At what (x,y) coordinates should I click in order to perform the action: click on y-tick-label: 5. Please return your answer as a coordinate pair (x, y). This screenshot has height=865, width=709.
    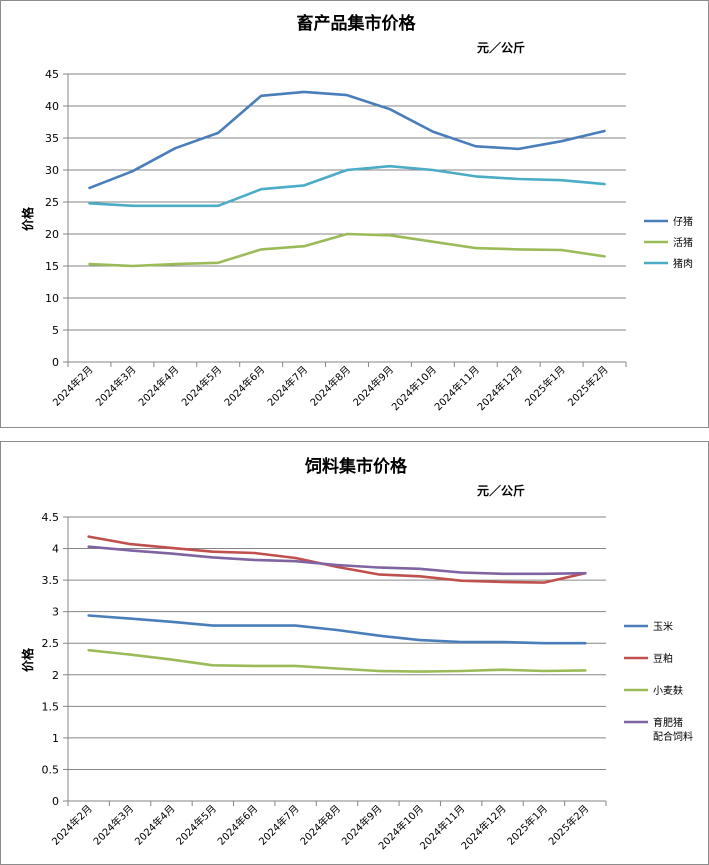
    Looking at the image, I should click on (55, 330).